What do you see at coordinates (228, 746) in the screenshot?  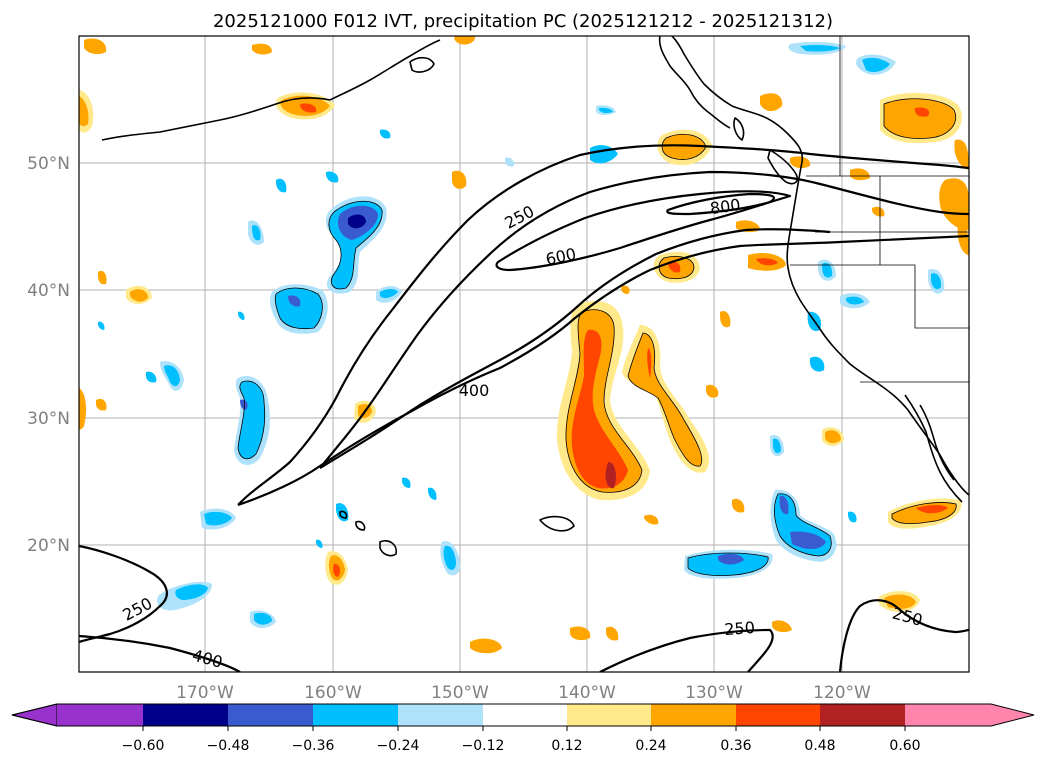 I see `colorbar-tick-label: −0.48` at bounding box center [228, 746].